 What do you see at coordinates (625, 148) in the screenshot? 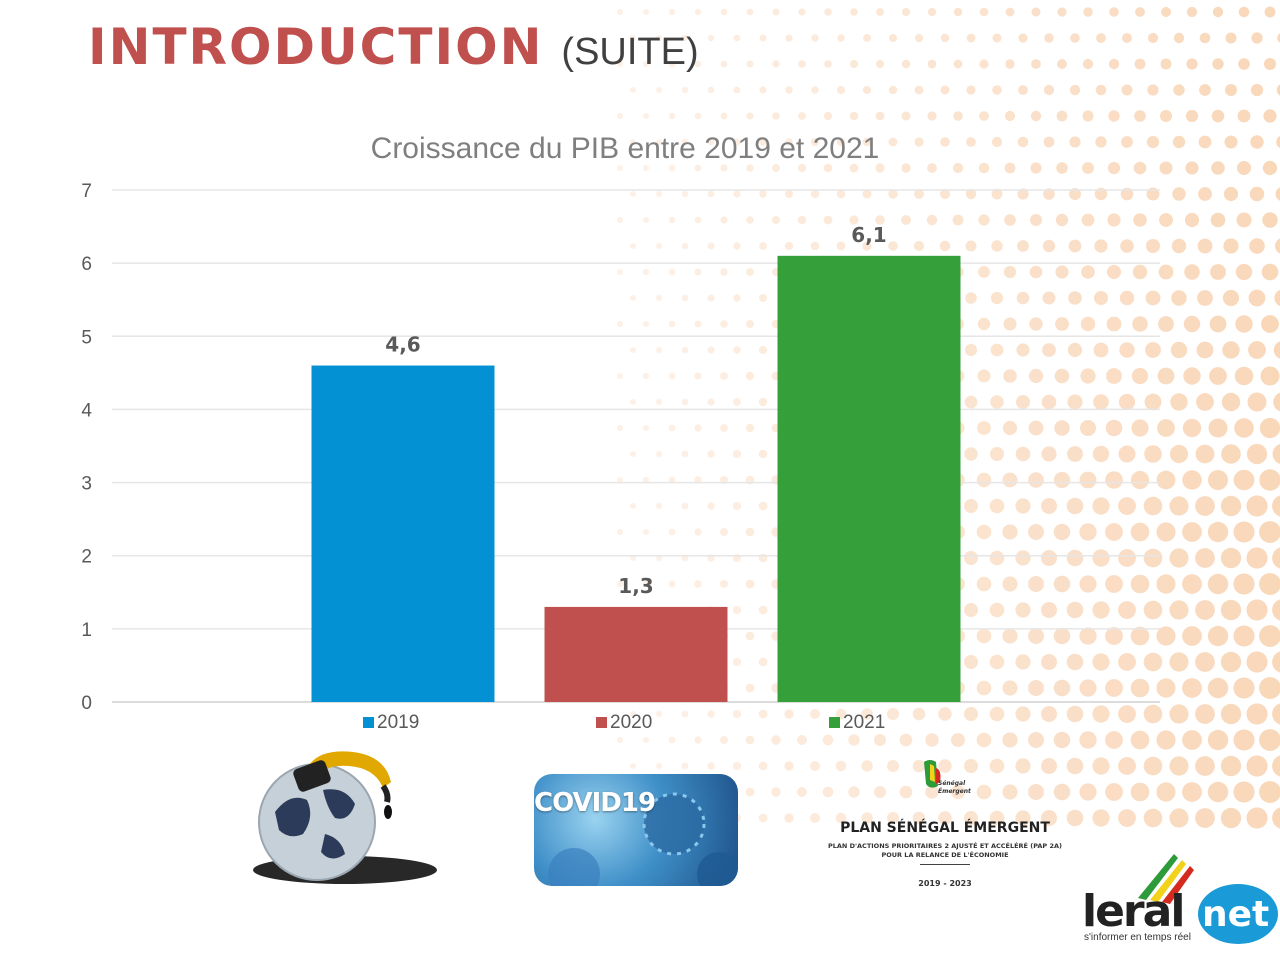
I see `chart-title: Croissance du PIB entre 2019 et 2021` at bounding box center [625, 148].